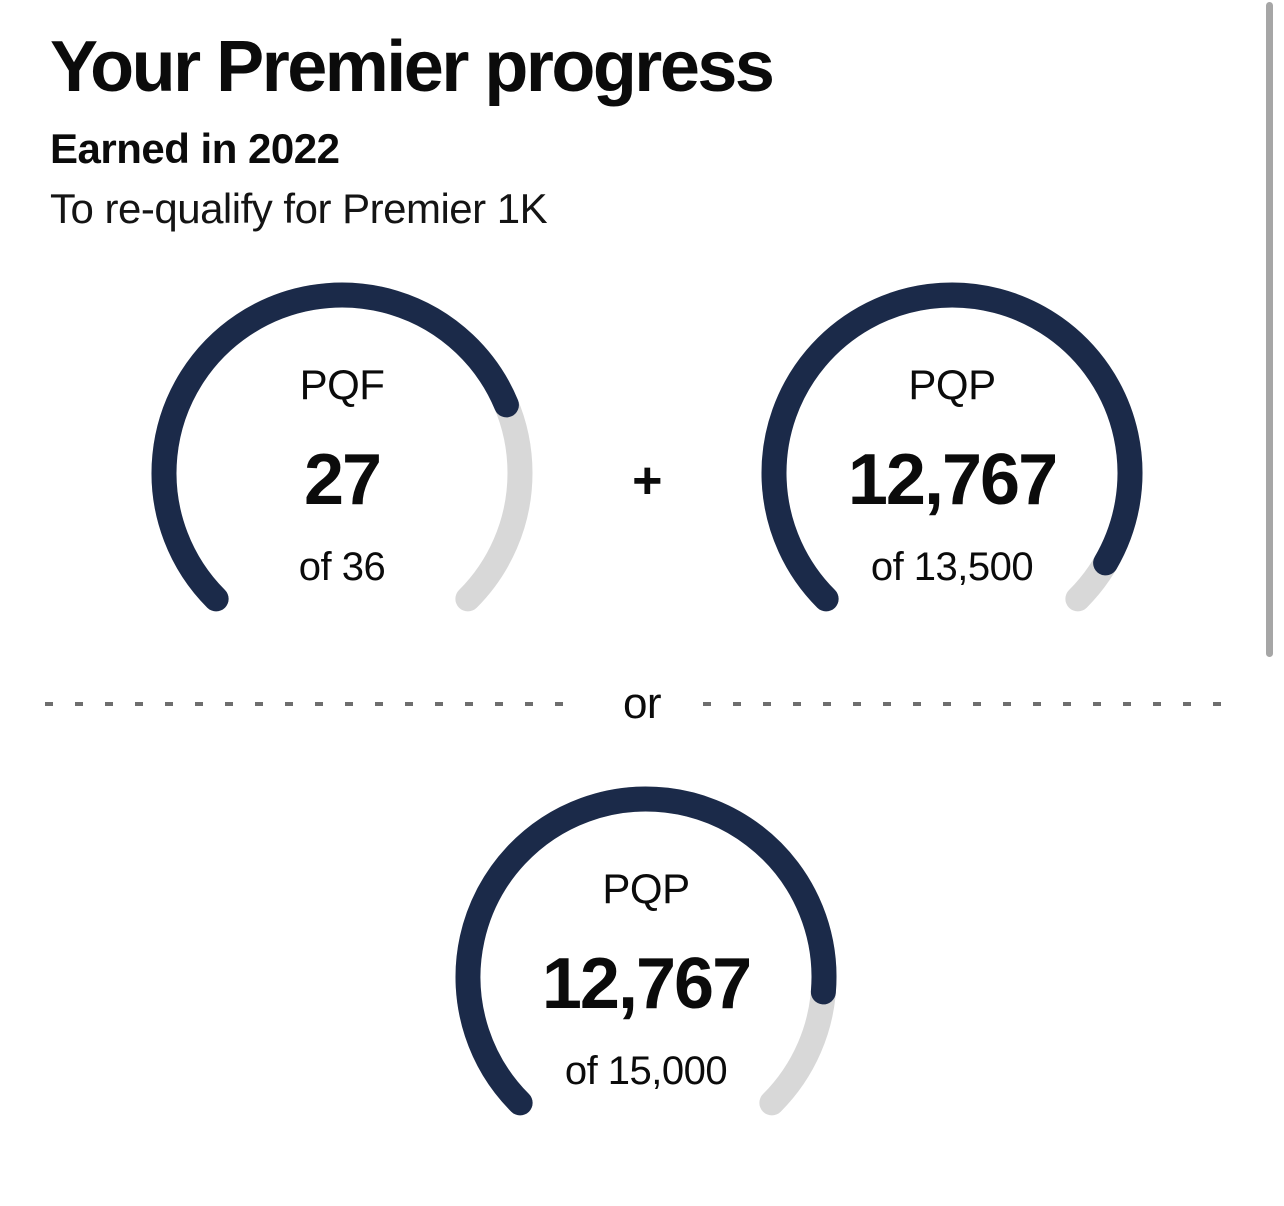  I want to click on gauge-metric-label: PQF, so click(342, 385).